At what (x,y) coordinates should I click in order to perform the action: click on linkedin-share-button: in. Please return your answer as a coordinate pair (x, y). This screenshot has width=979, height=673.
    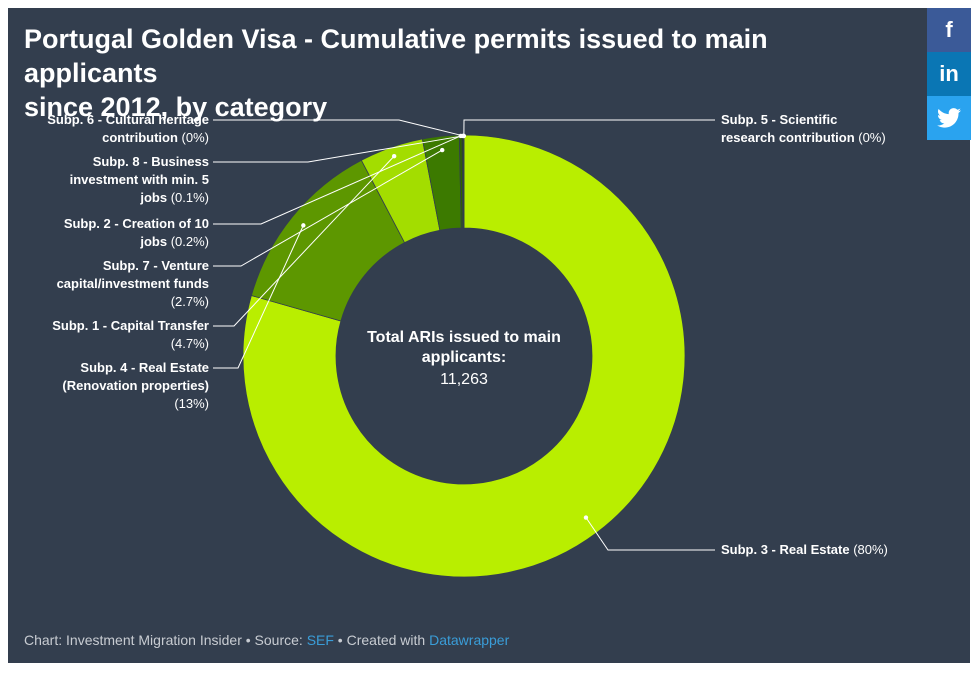
    Looking at the image, I should click on (949, 74).